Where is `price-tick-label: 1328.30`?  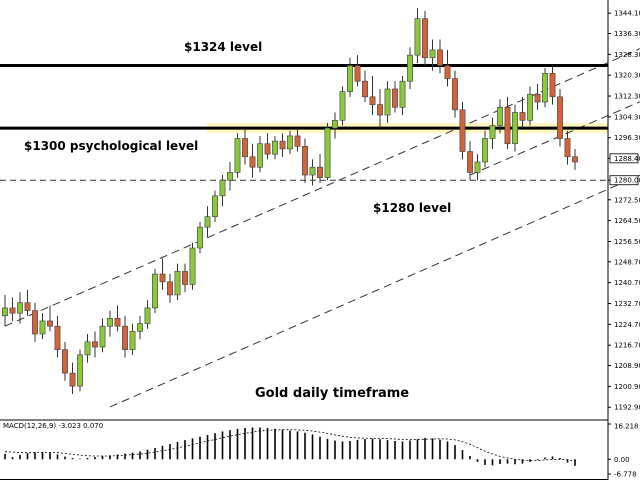 price-tick-label: 1328.30 is located at coordinates (627, 55).